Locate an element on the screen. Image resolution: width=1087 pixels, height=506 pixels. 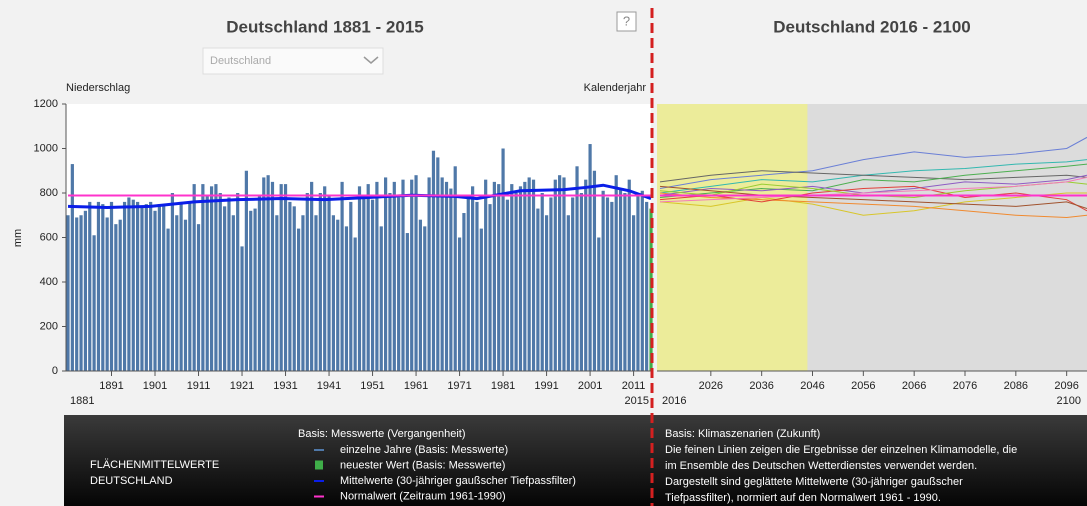
x-tick-label: 1971 is located at coordinates (459, 386).